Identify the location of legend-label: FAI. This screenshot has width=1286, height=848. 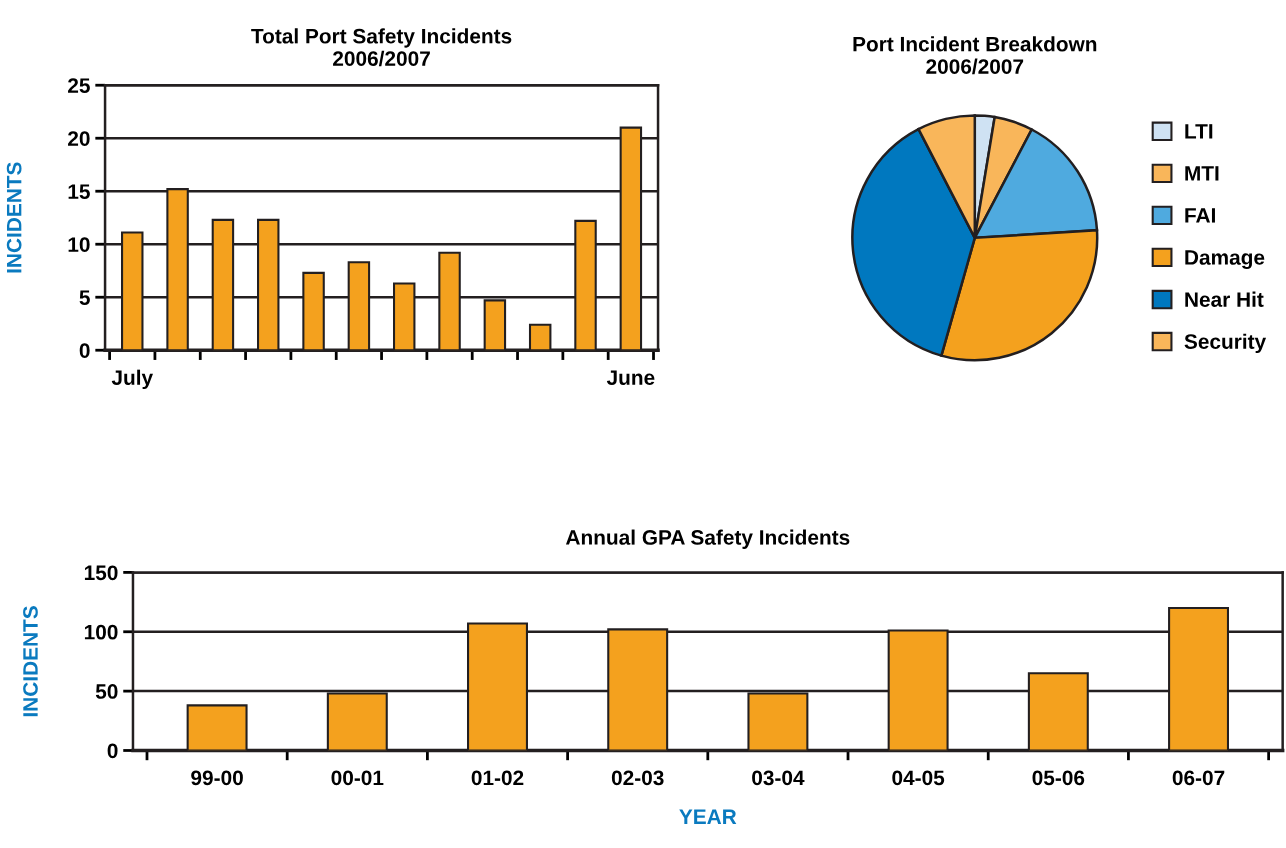
(1200, 215).